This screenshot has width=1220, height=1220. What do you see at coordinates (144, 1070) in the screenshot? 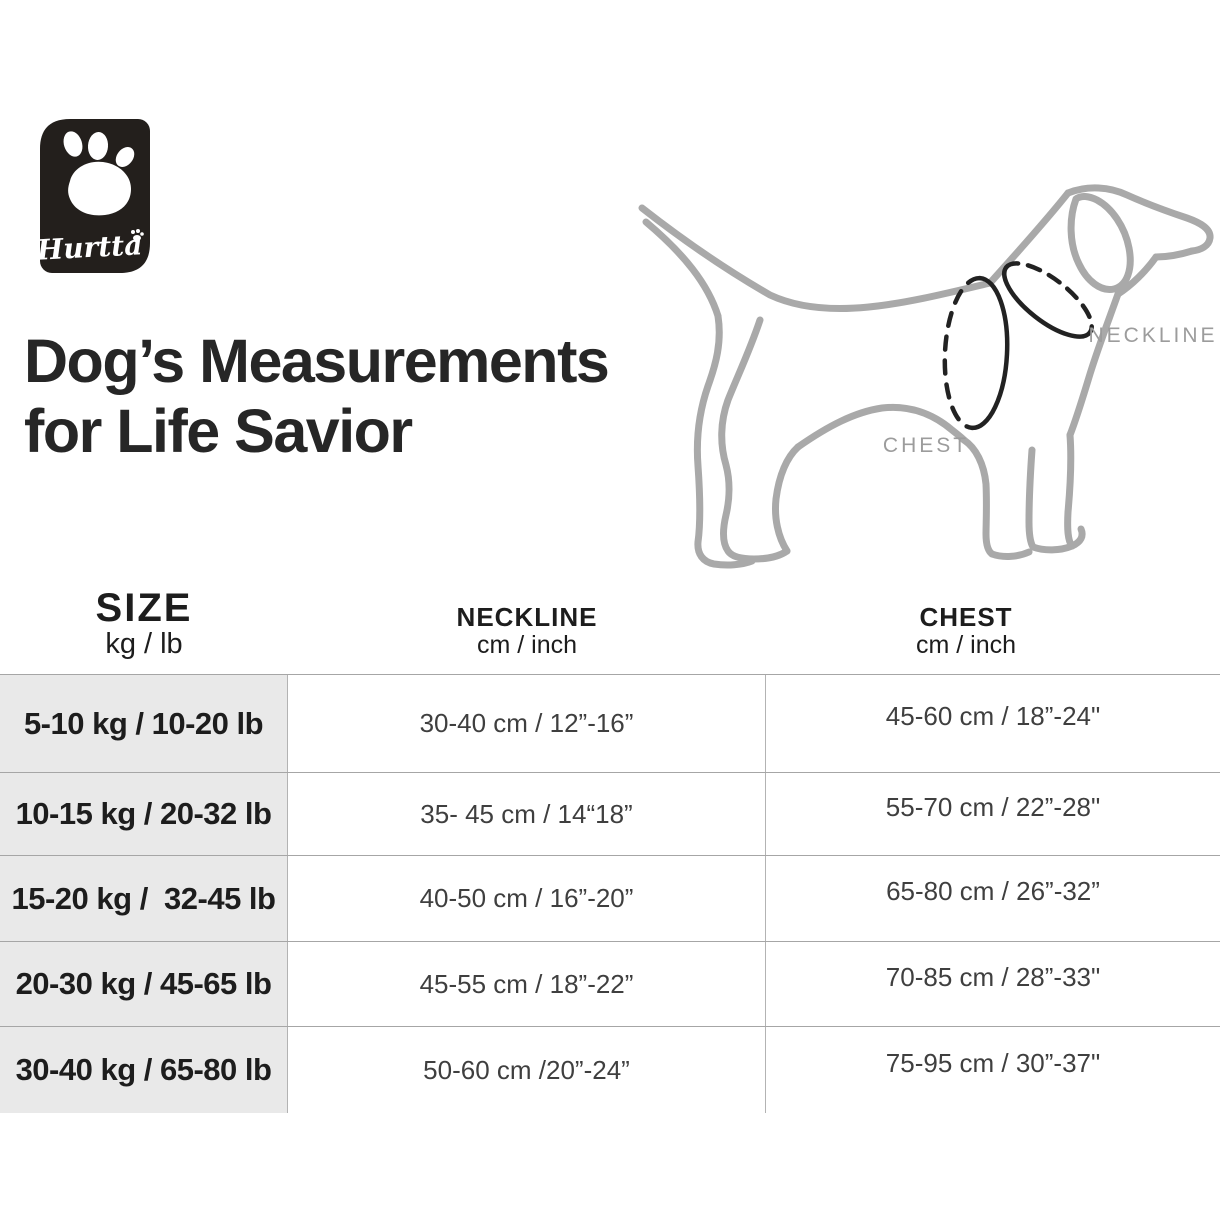
I see `cell-size: 30-40 kg / 65-80 lb` at bounding box center [144, 1070].